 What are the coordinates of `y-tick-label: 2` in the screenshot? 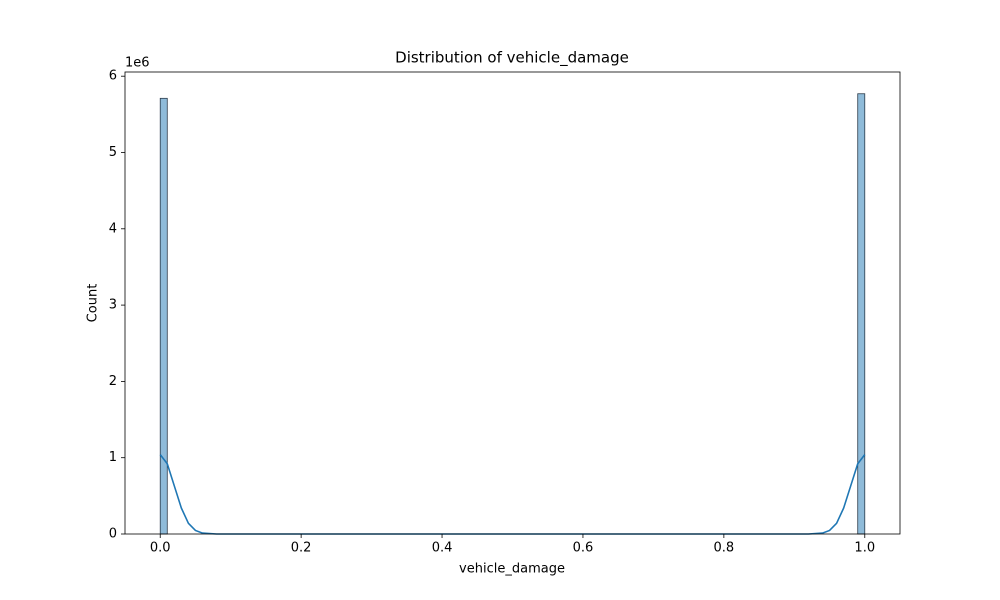 It's located at (113, 381).